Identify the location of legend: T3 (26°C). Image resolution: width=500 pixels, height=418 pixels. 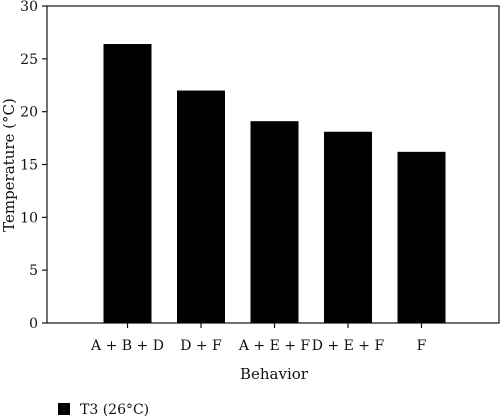
(103, 410).